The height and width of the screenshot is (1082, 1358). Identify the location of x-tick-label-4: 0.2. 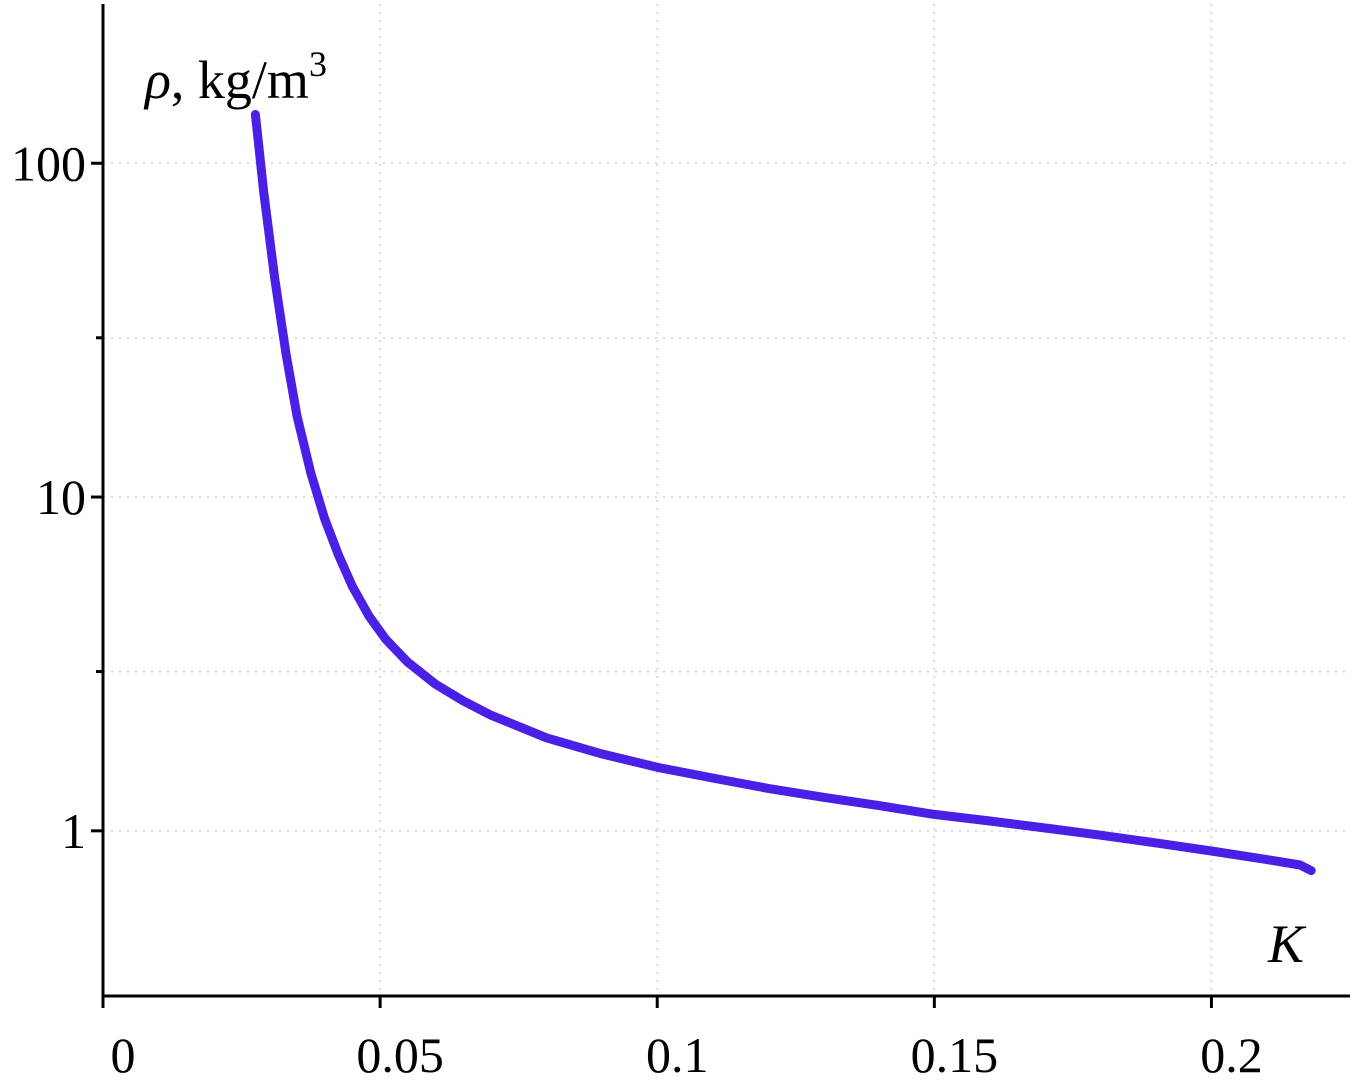
(1231, 1054).